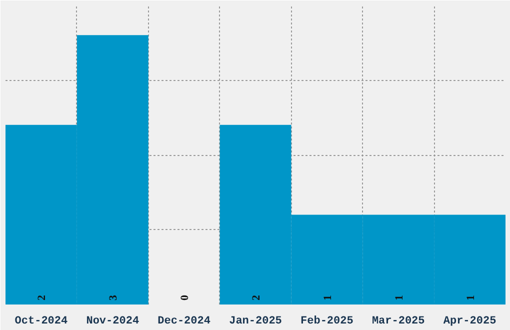 The width and height of the screenshot is (510, 330). I want to click on data-label: 3, so click(114, 297).